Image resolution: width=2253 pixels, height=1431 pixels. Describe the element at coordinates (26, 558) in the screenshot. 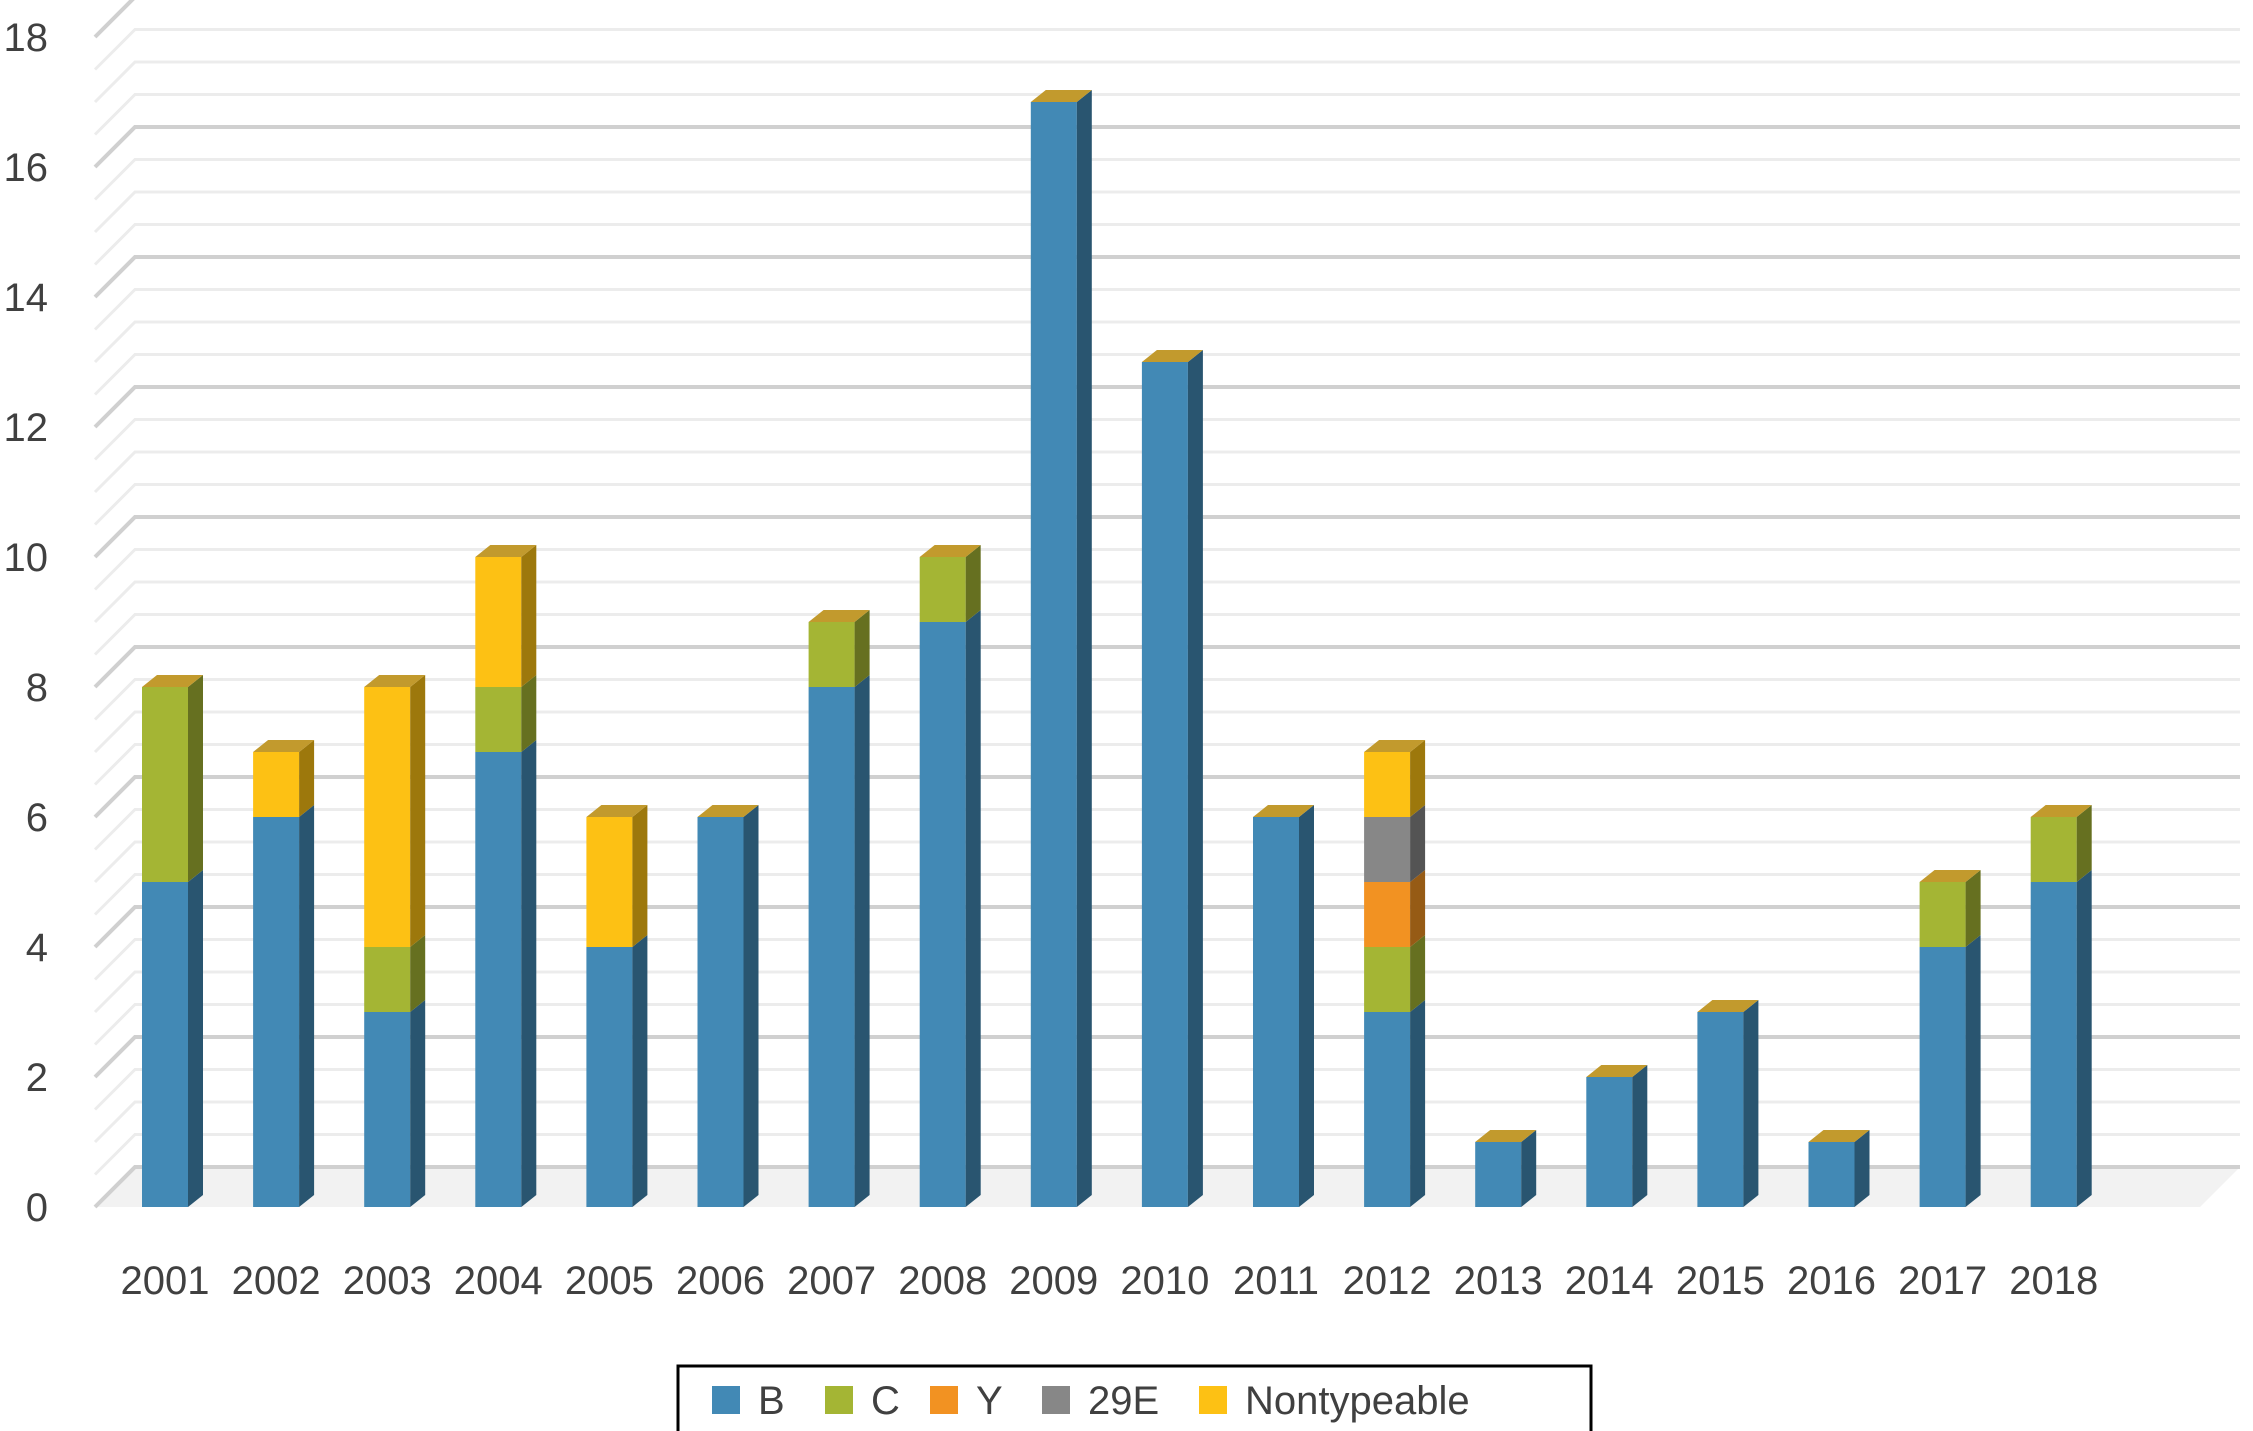

I see `y-tick-label: 10` at that location.